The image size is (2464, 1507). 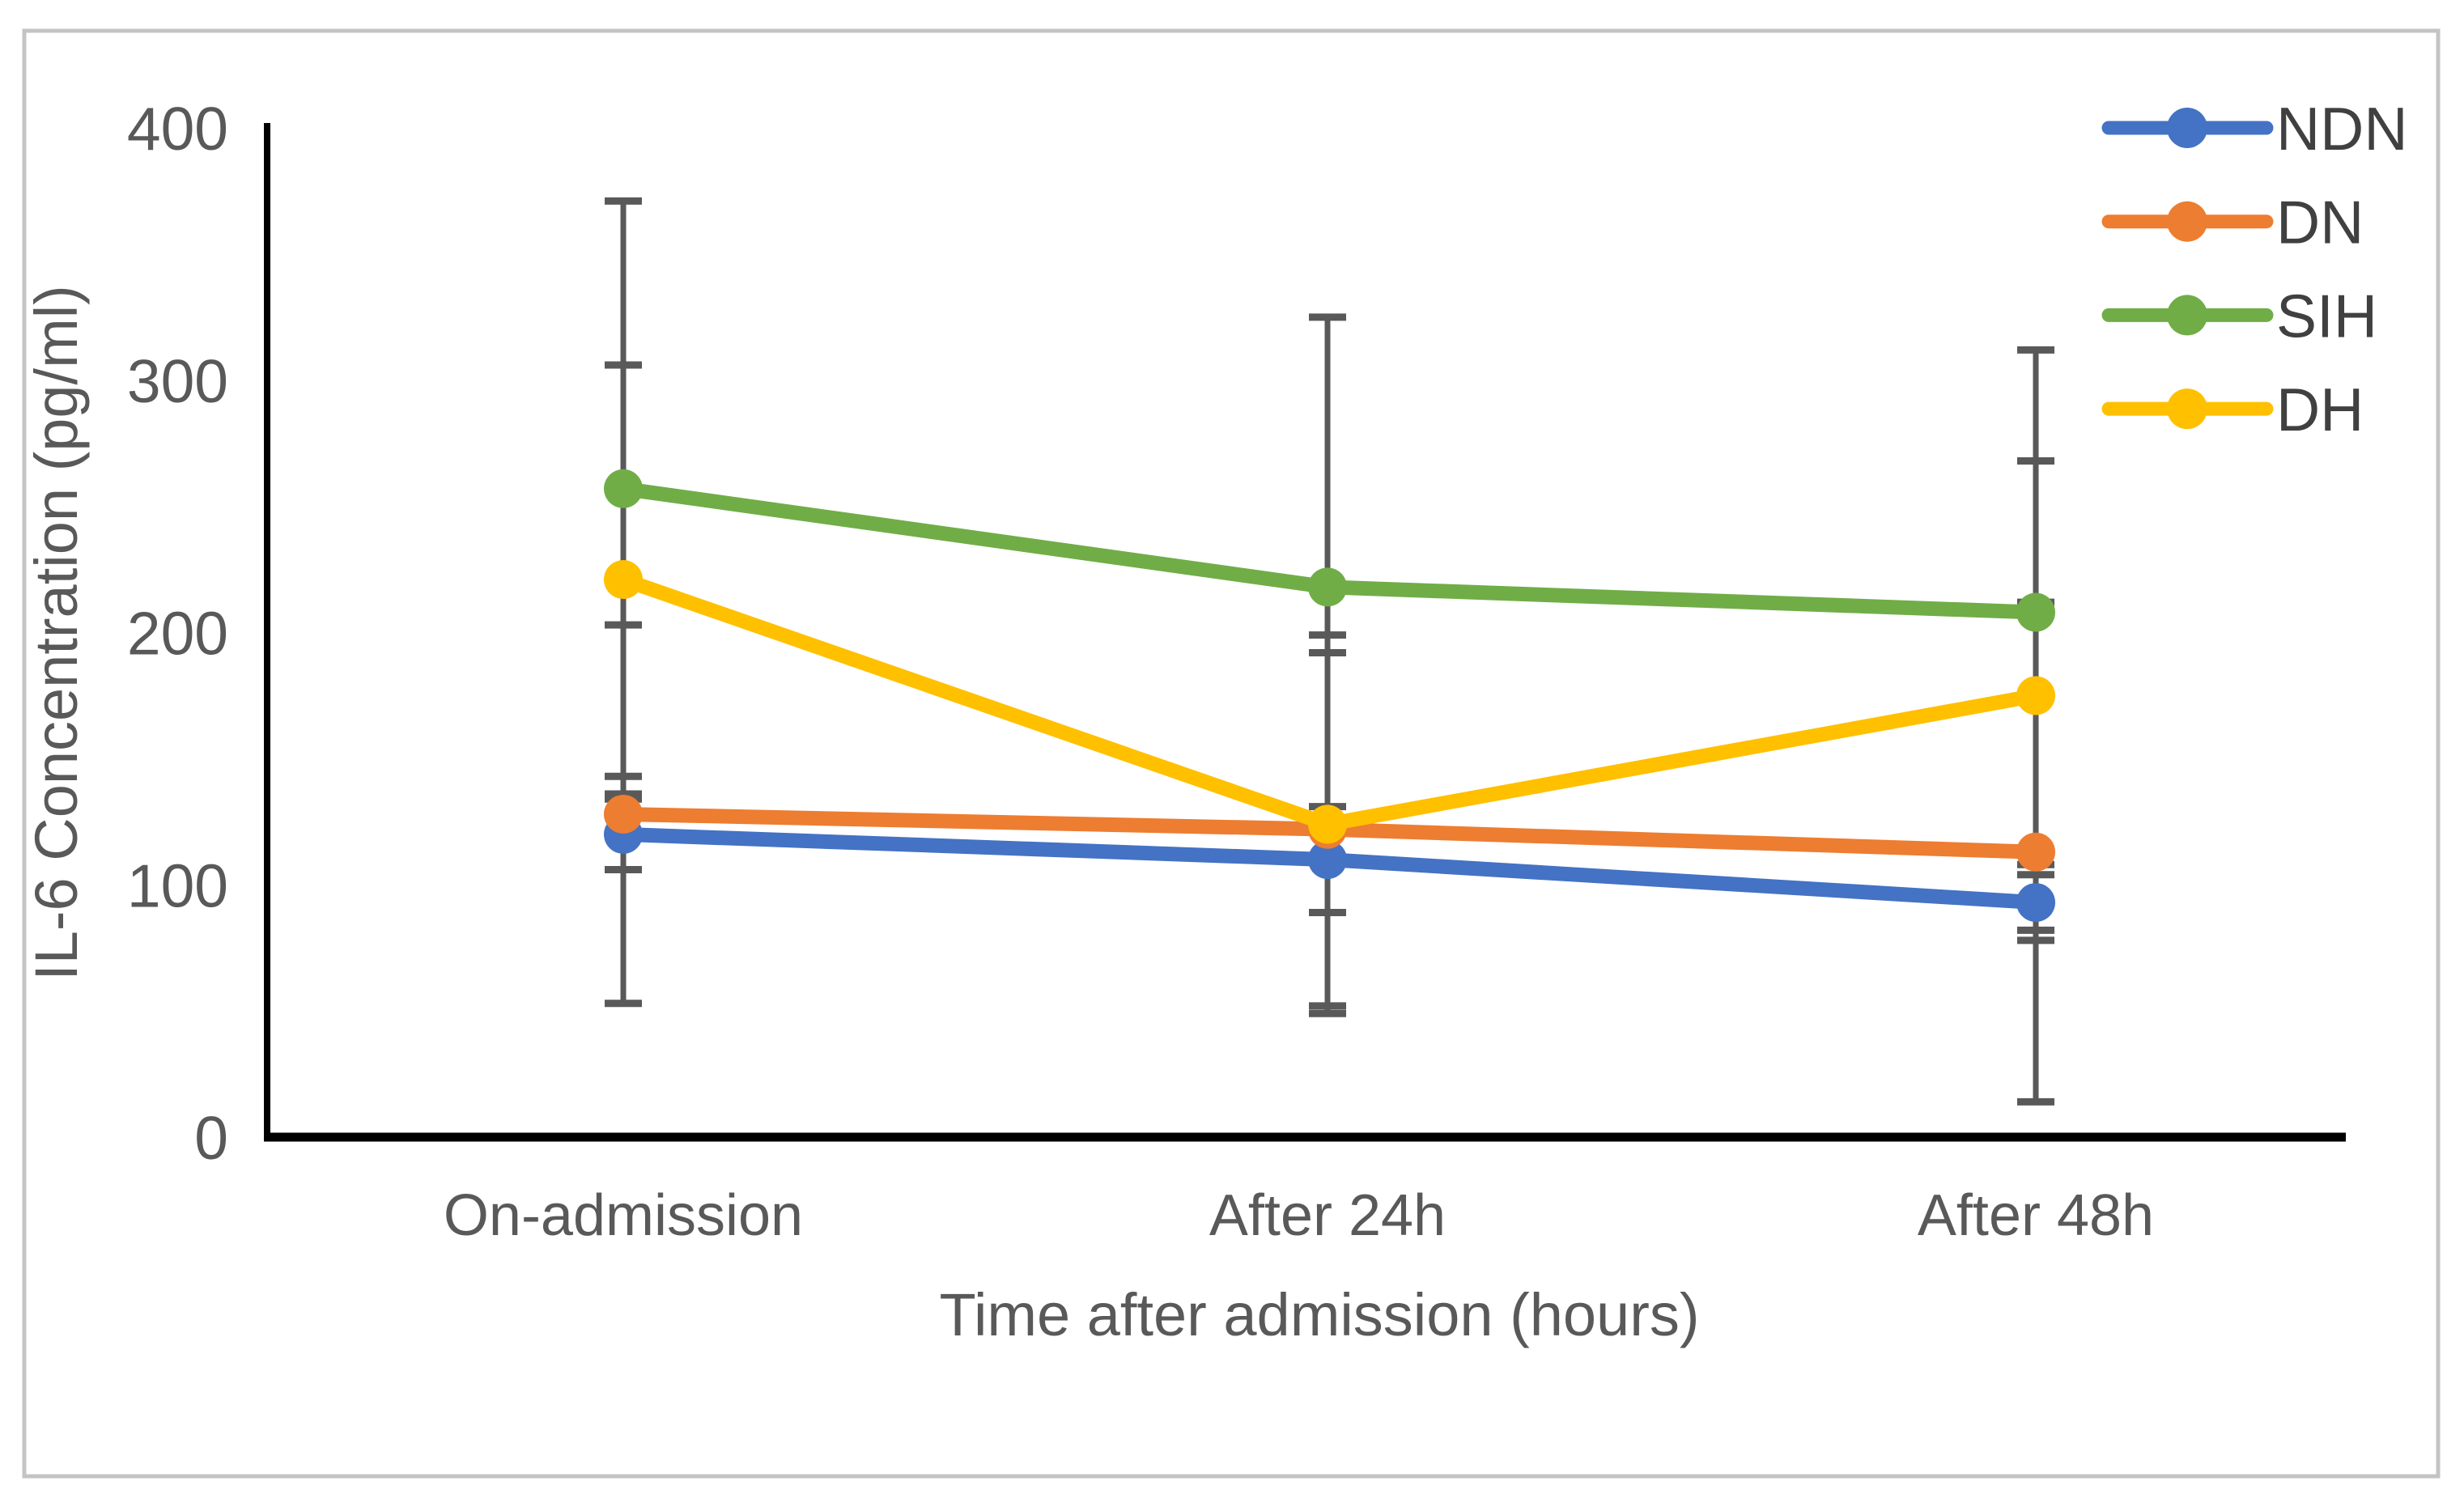 What do you see at coordinates (2327, 316) in the screenshot?
I see `legend-label-SIH: SIH` at bounding box center [2327, 316].